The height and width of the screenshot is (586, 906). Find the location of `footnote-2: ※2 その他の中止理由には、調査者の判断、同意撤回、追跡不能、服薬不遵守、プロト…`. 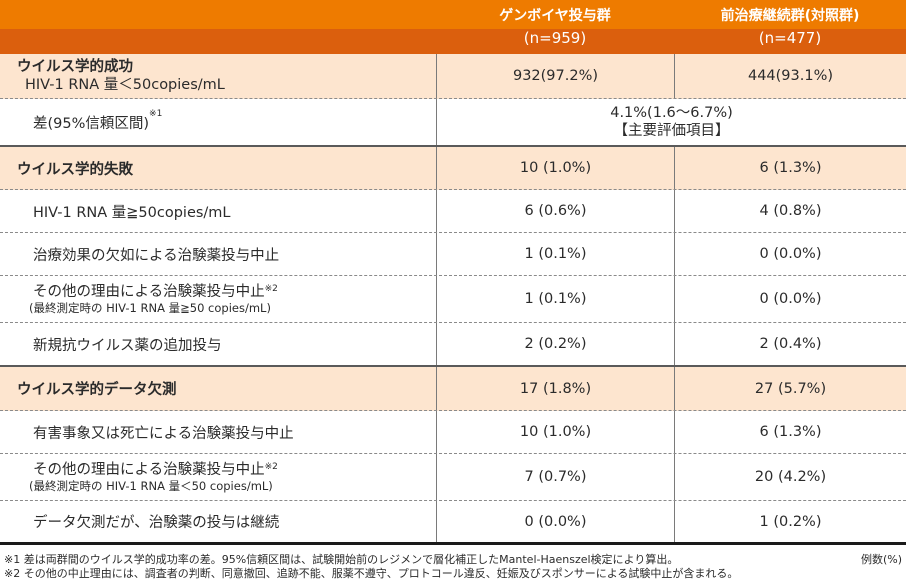

footnote-2: ※2 その他の中止理由には、調査者の判断、同意撤回、追跡不能、服薬不遵守、プロト… is located at coordinates (371, 573).